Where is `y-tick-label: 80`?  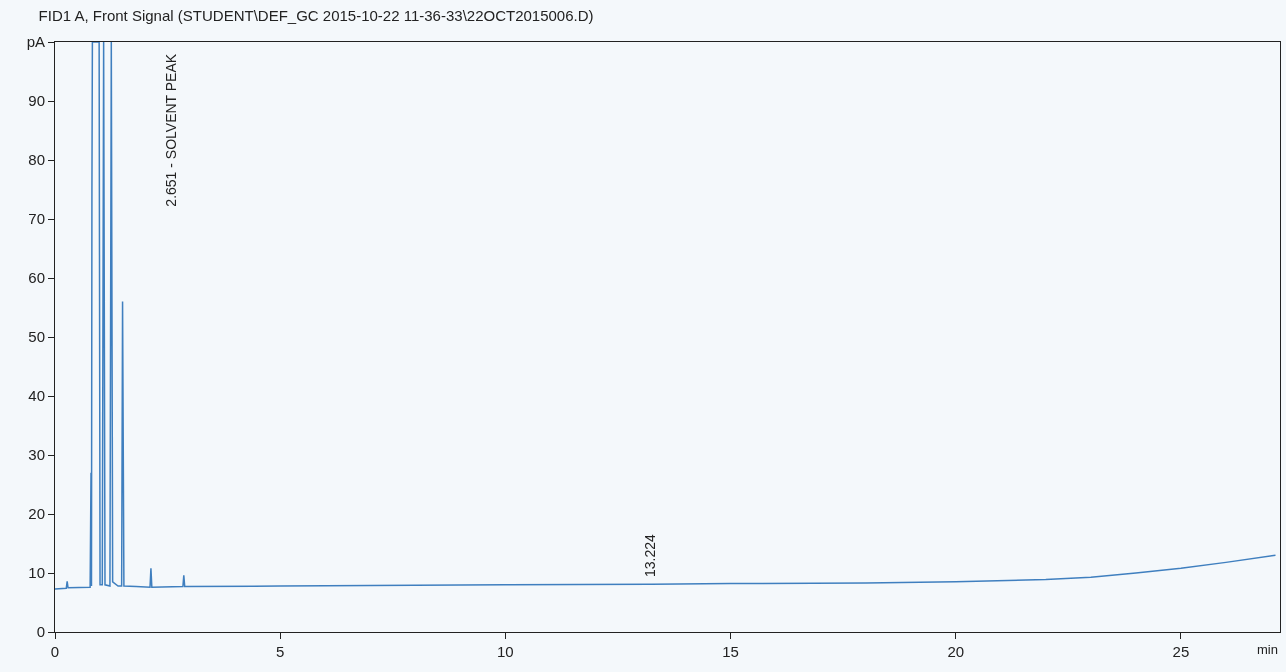
y-tick-label: 80 is located at coordinates (36, 160).